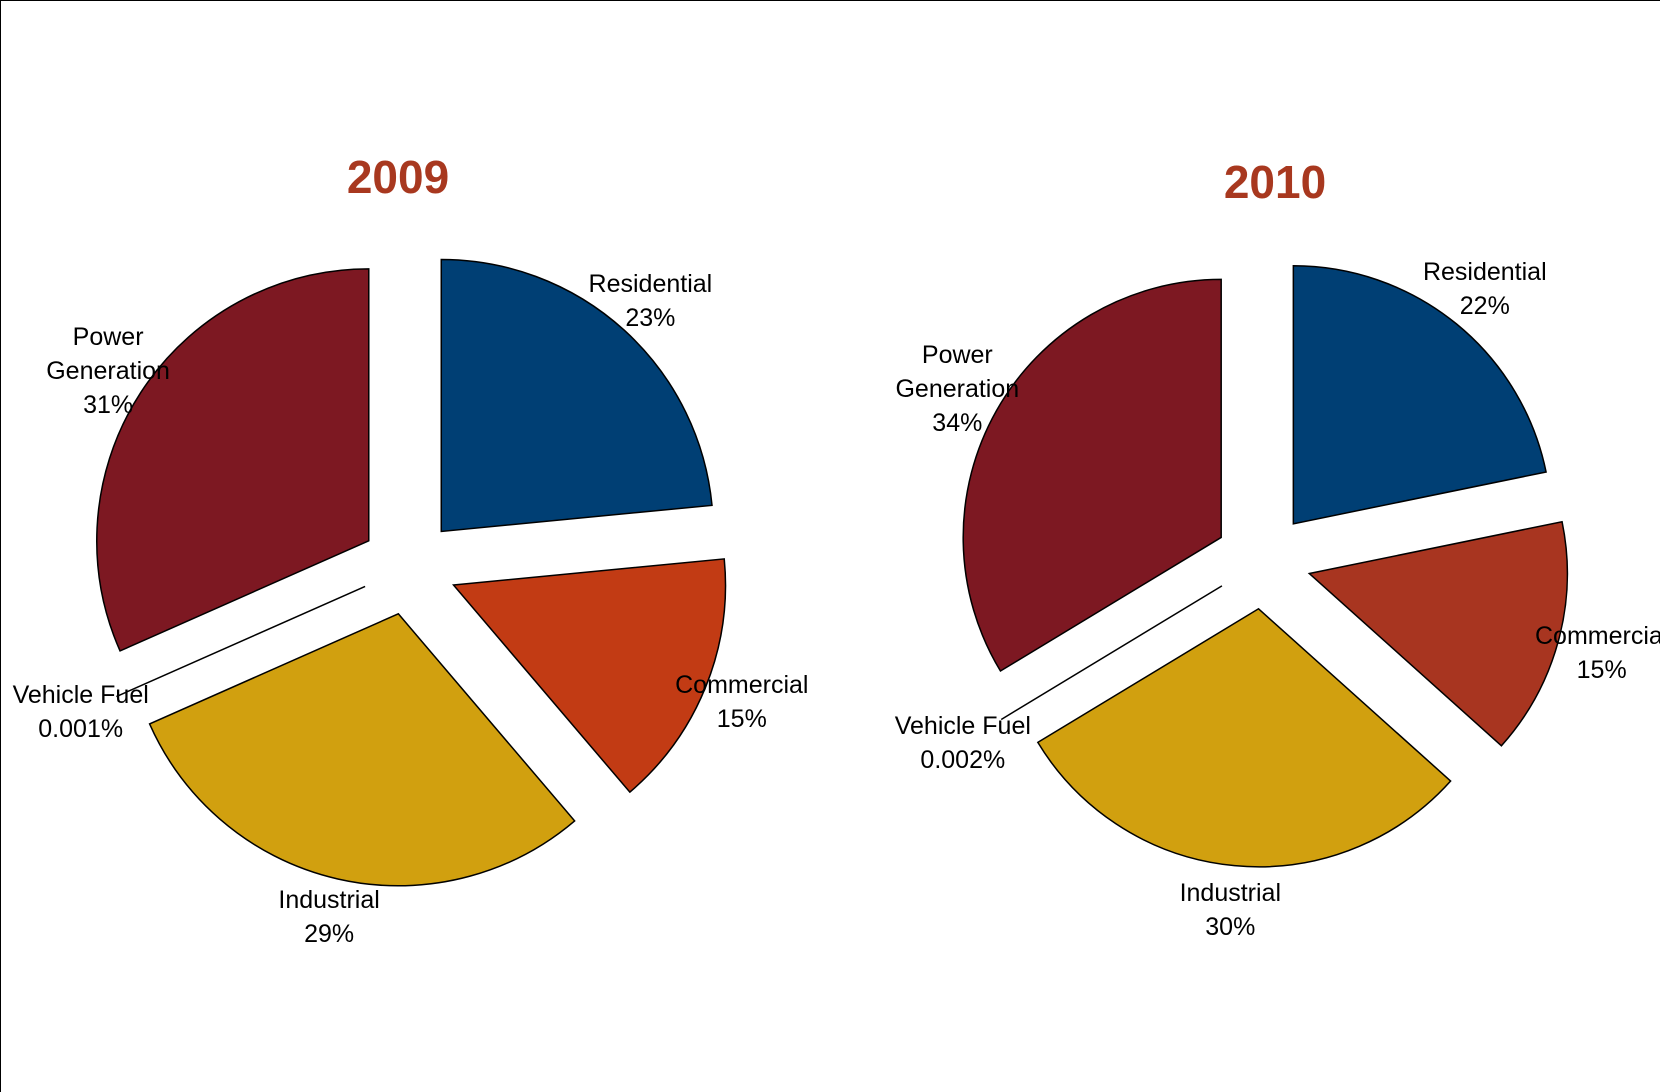  What do you see at coordinates (329, 917) in the screenshot?
I see `slice-label: Industrial 29%` at bounding box center [329, 917].